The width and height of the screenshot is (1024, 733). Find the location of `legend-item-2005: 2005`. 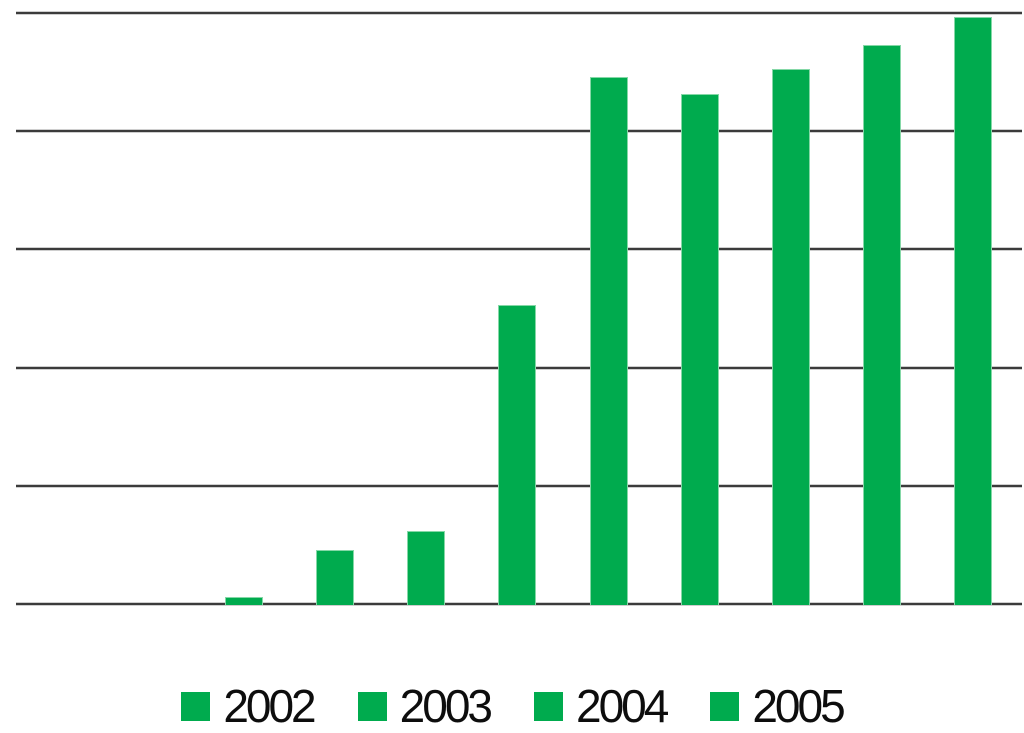

legend-item-2005: 2005 is located at coordinates (778, 706).